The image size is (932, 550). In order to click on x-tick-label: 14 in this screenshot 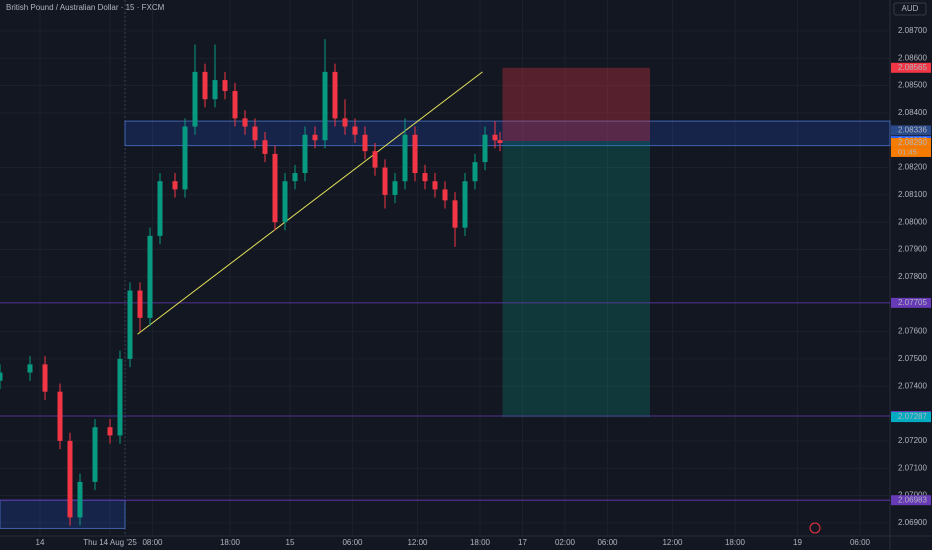, I will do `click(40, 542)`.